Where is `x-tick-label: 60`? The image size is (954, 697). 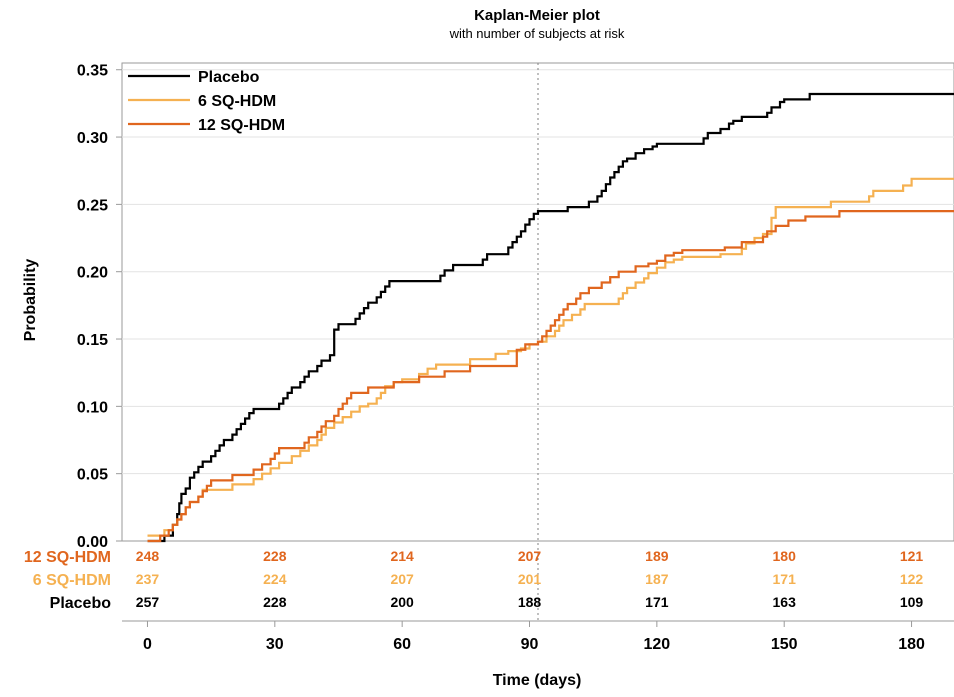
x-tick-label: 60 is located at coordinates (402, 644).